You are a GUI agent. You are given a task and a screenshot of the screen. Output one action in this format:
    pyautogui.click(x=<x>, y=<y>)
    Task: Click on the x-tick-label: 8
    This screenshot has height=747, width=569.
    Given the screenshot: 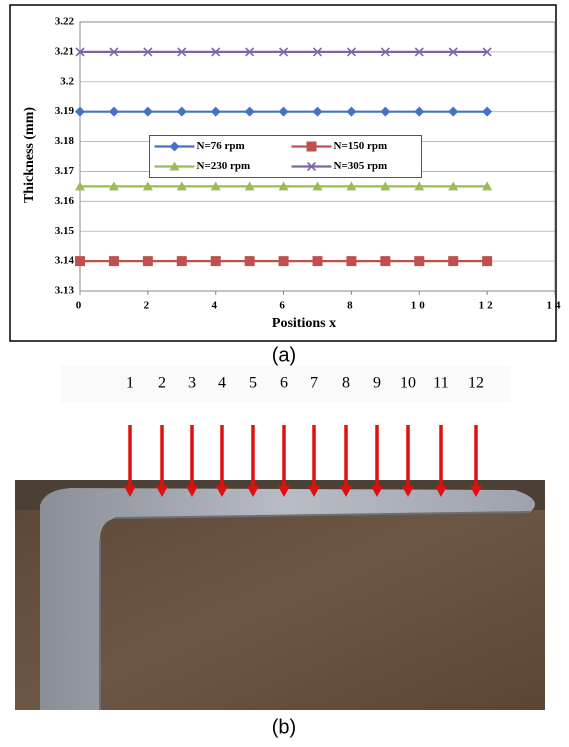 What is the action you would take?
    pyautogui.click(x=351, y=306)
    